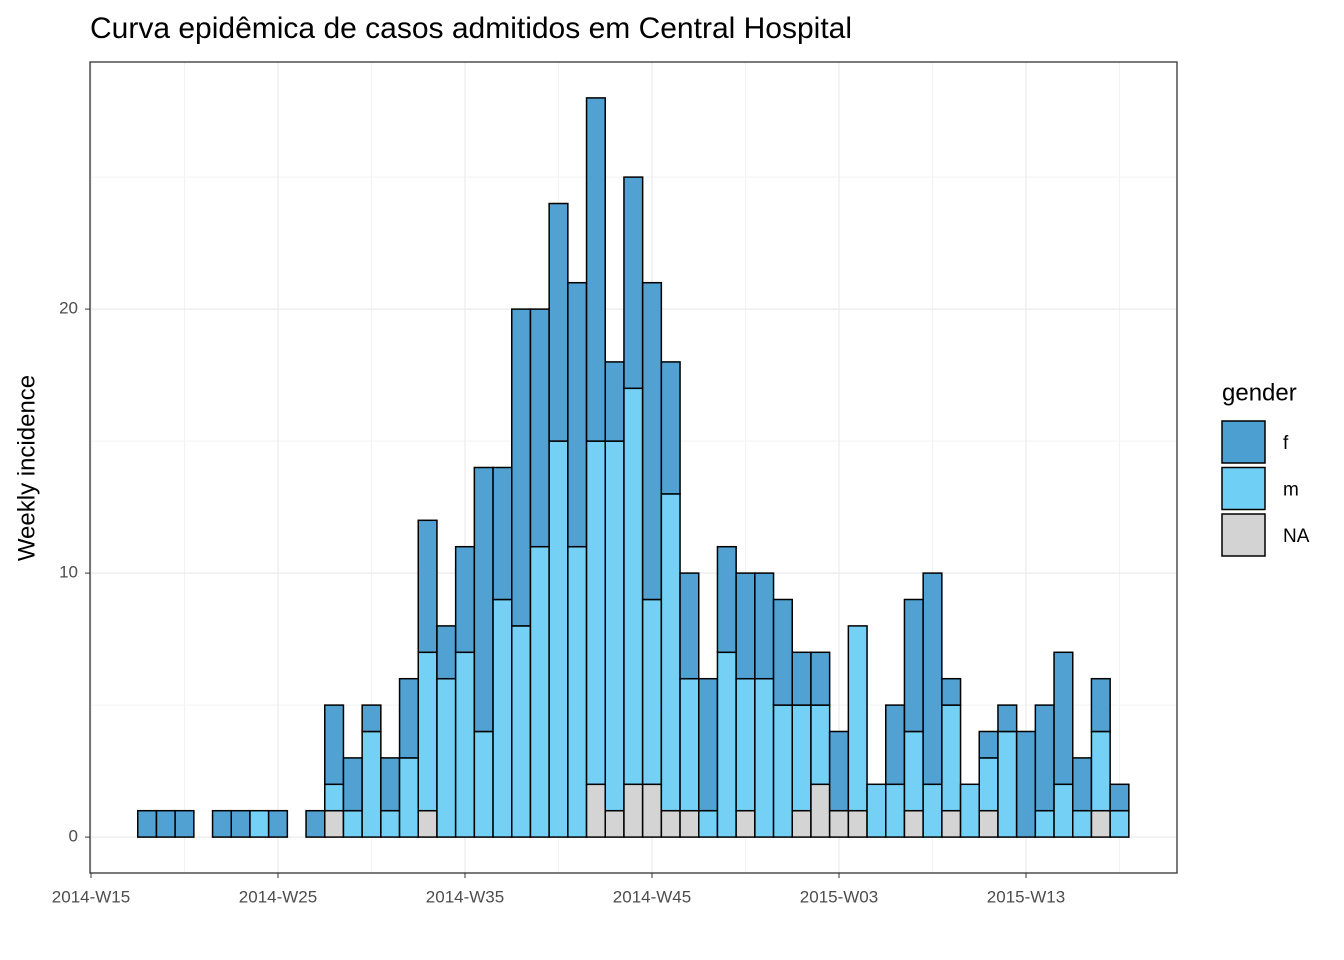 The height and width of the screenshot is (960, 1344). Describe the element at coordinates (73, 836) in the screenshot. I see `y-tick-label: 0` at that location.